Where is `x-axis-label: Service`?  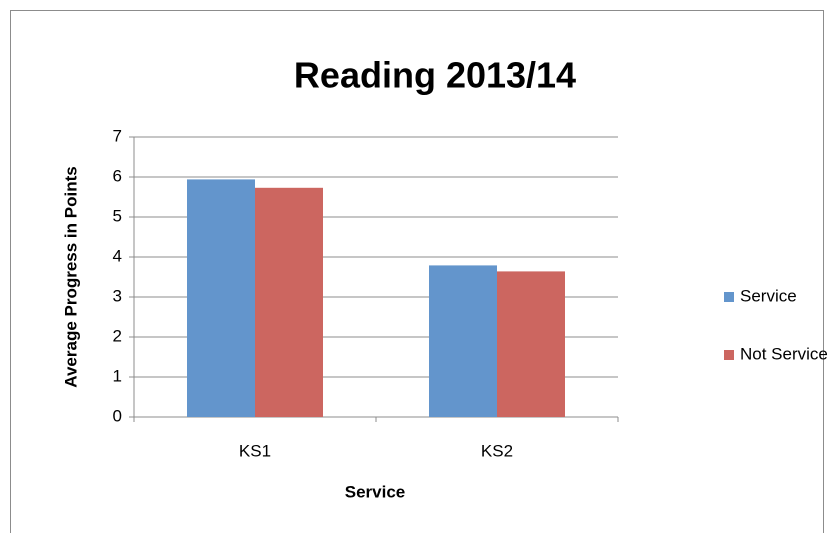 x-axis-label: Service is located at coordinates (375, 491).